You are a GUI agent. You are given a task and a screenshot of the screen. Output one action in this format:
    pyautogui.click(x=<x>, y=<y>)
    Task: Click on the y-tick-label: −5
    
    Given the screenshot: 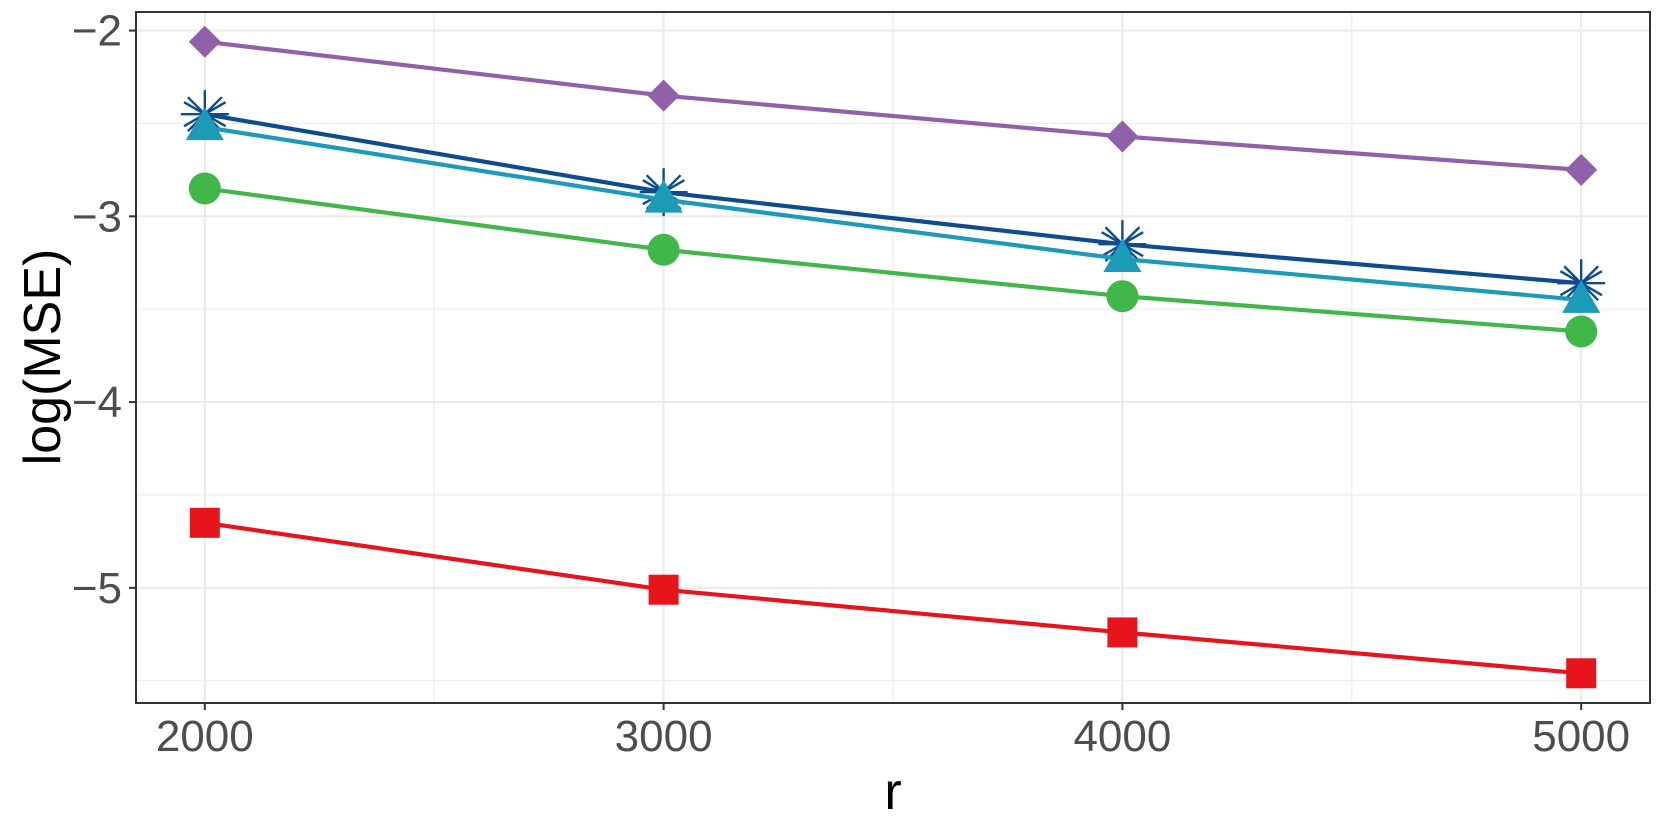 What is the action you would take?
    pyautogui.click(x=97, y=588)
    